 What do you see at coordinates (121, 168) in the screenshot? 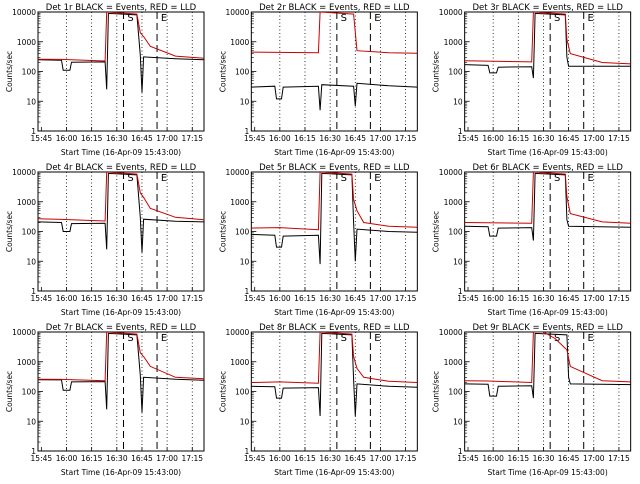
I see `panel-title: Det 4r BLACK = Events, RED = LLD` at bounding box center [121, 168].